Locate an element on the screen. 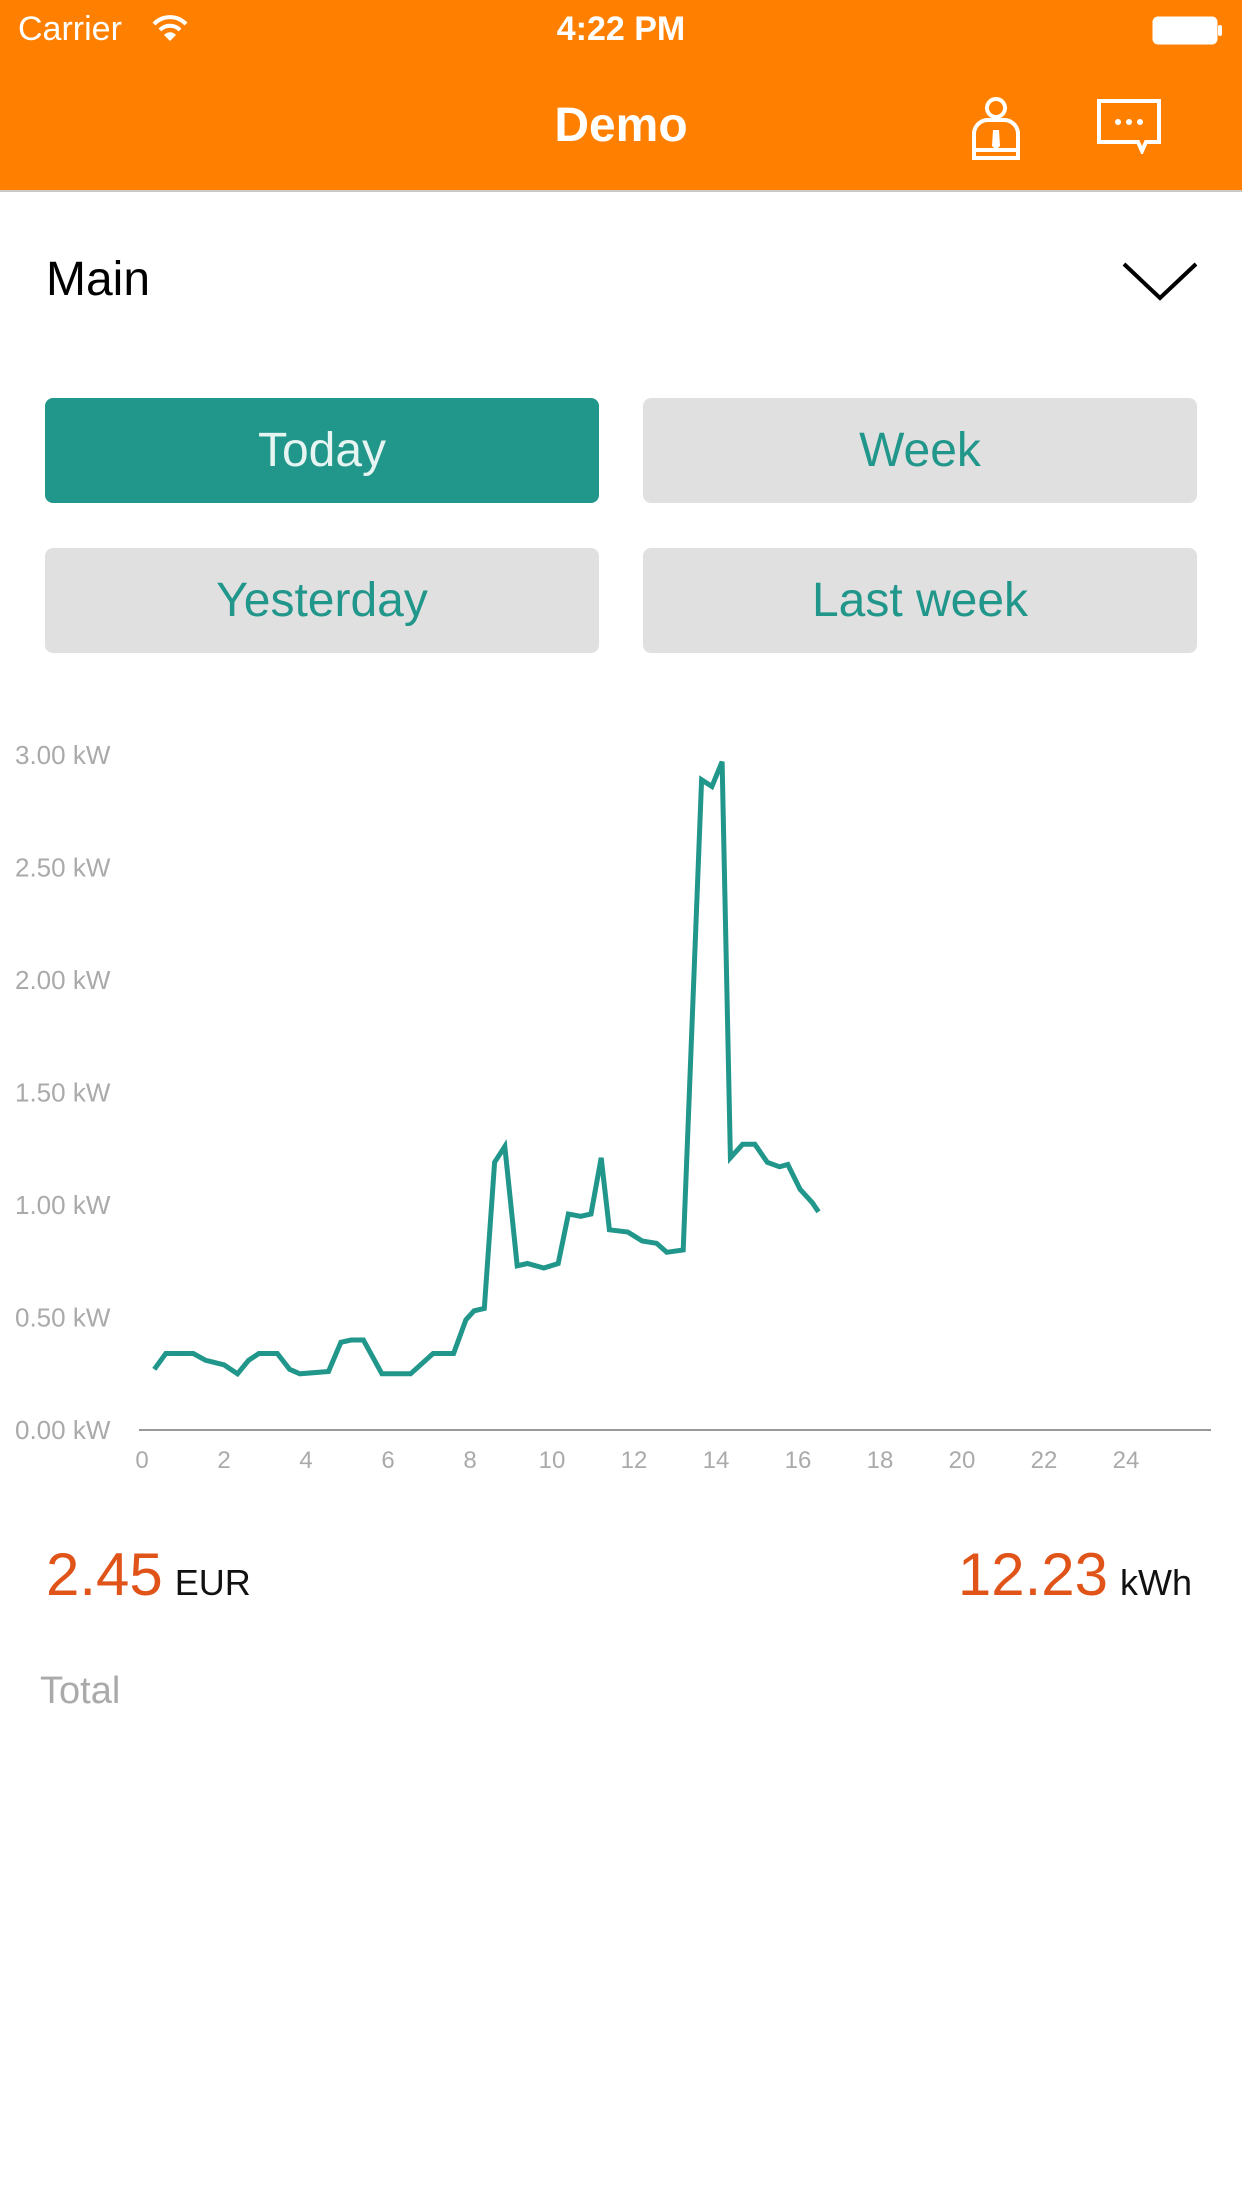  nav-bar: Carrier 4:22 PM Demo is located at coordinates (621, 96).